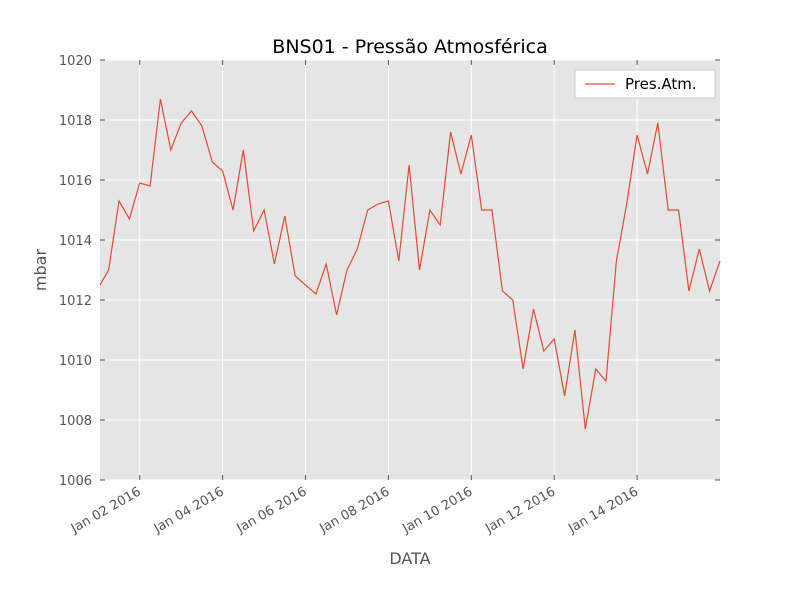  I want to click on legend-label: Pres.Atm., so click(661, 84).